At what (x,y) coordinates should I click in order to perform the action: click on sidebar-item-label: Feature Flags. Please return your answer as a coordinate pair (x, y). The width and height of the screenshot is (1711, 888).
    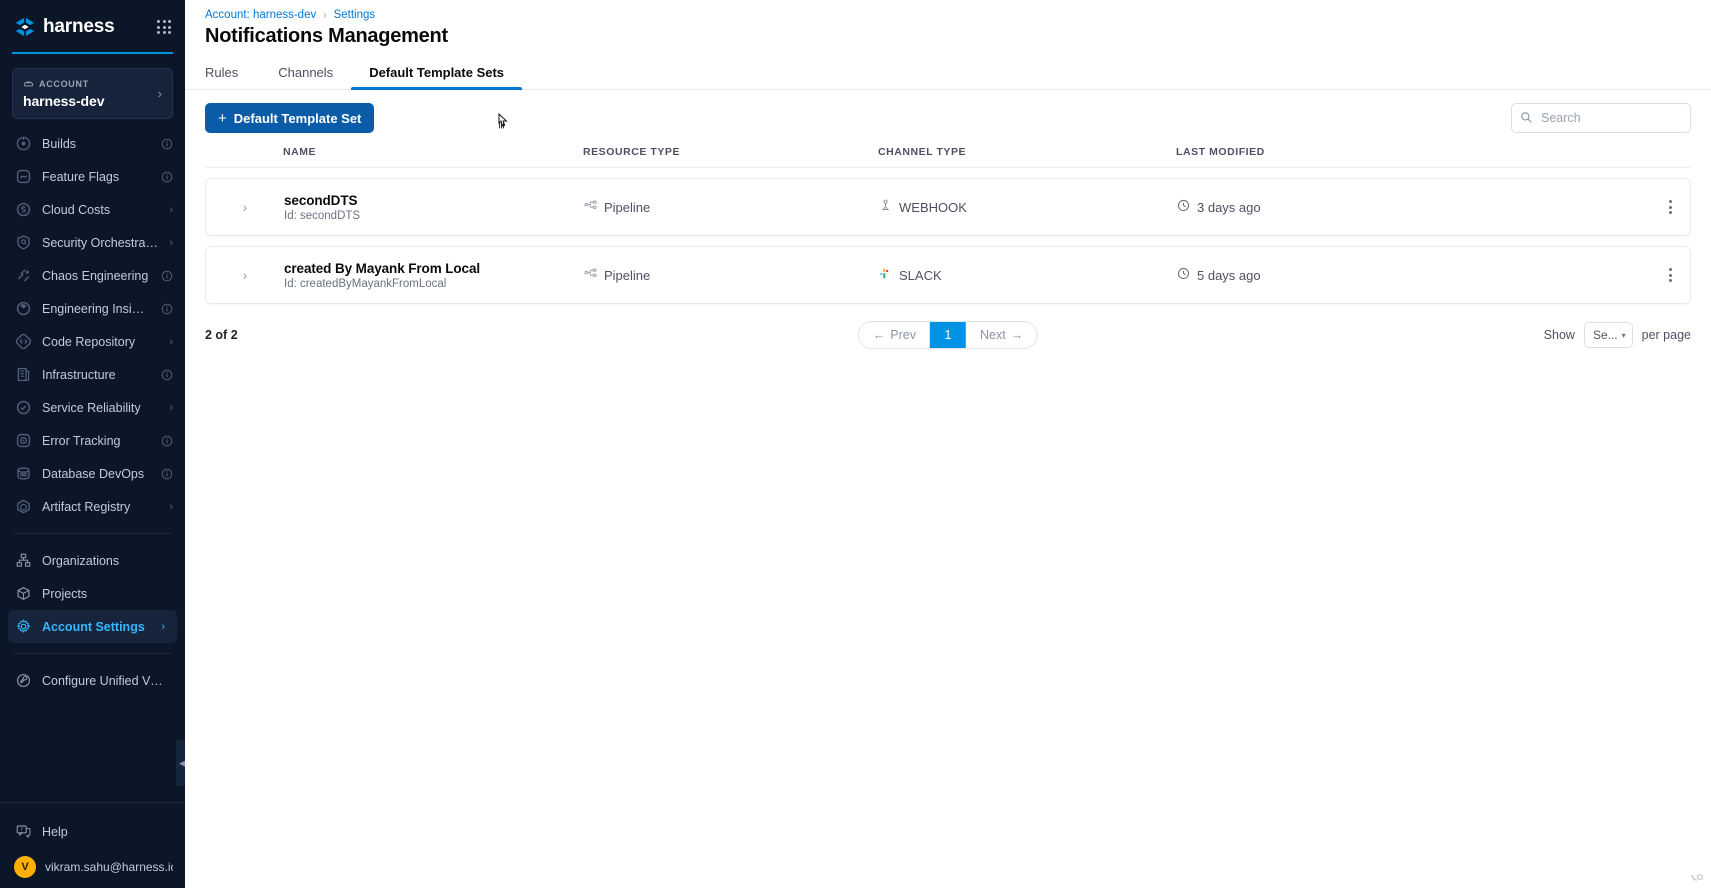
    Looking at the image, I should click on (81, 176).